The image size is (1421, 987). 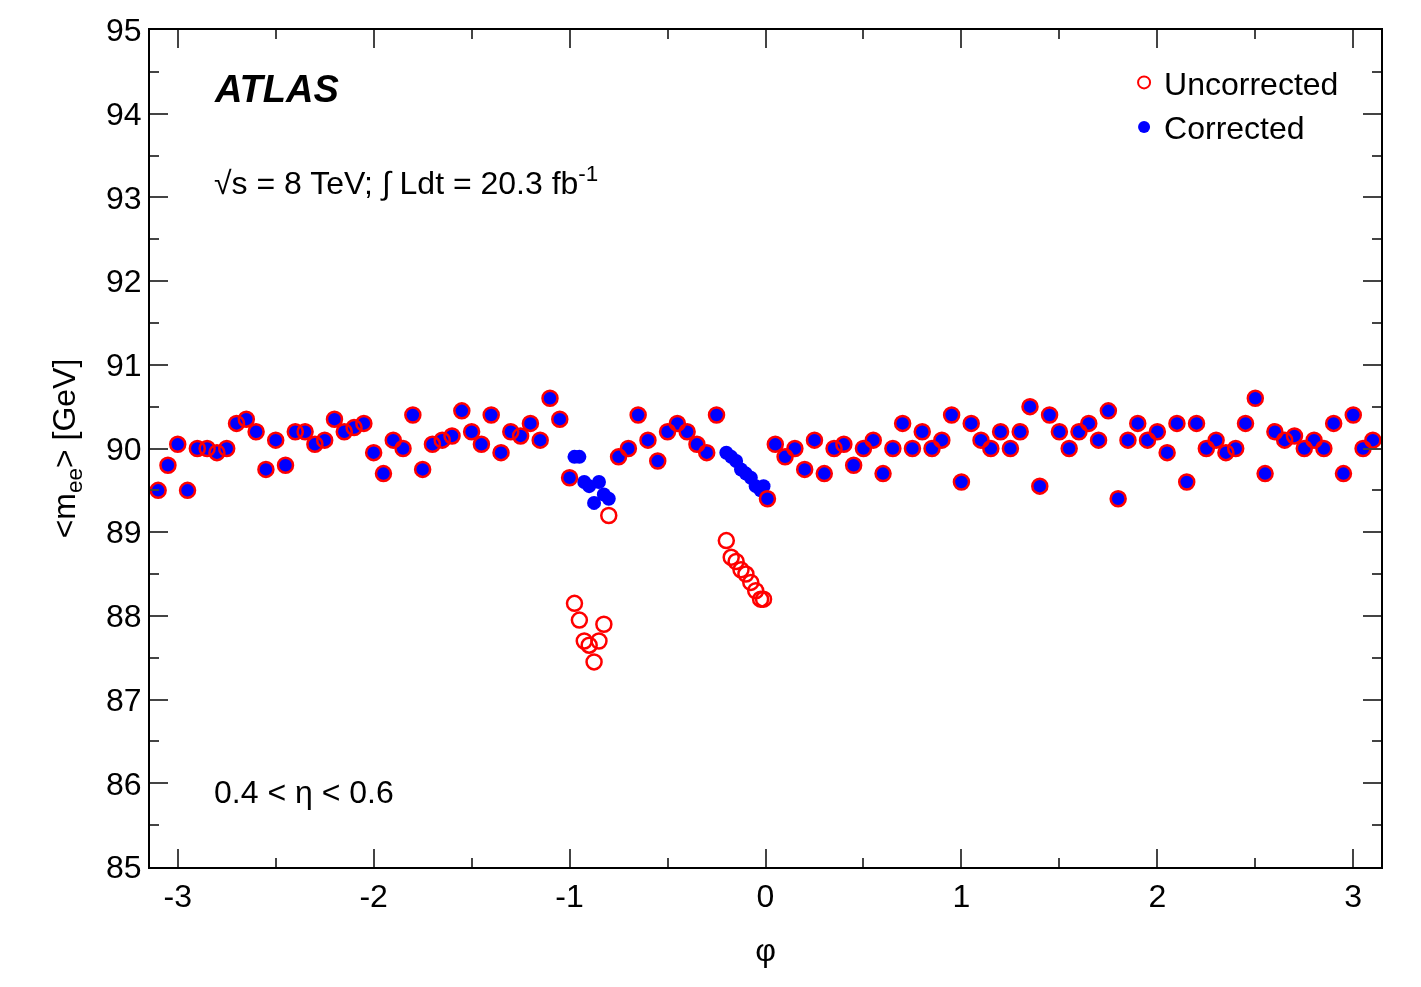 What do you see at coordinates (124, 113) in the screenshot?
I see `y-tick-label: 94` at bounding box center [124, 113].